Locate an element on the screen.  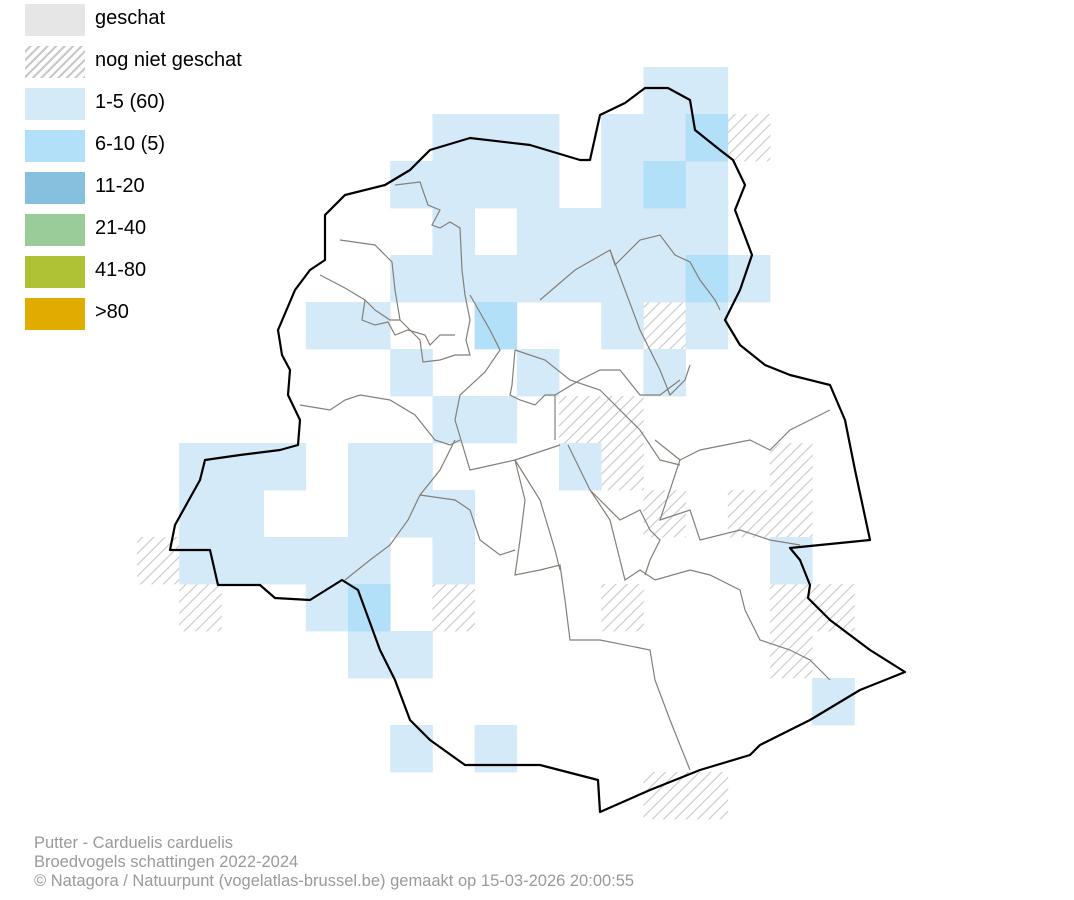
legend-label: geschat is located at coordinates (130, 18).